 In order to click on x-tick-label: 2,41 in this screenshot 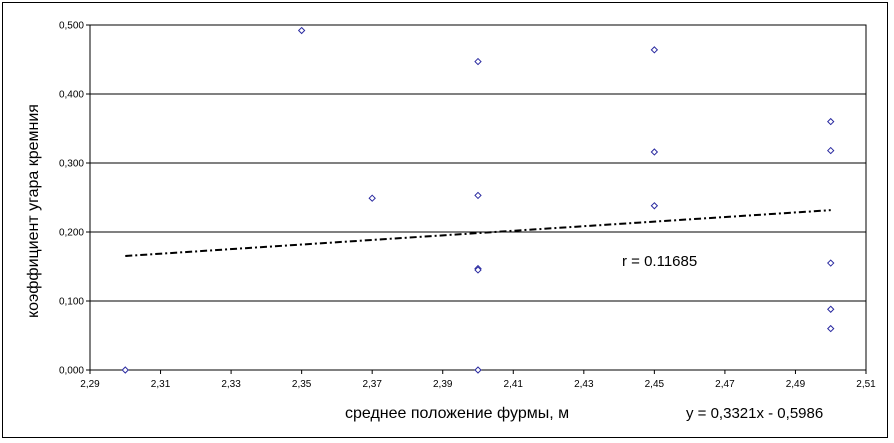, I will do `click(514, 384)`.